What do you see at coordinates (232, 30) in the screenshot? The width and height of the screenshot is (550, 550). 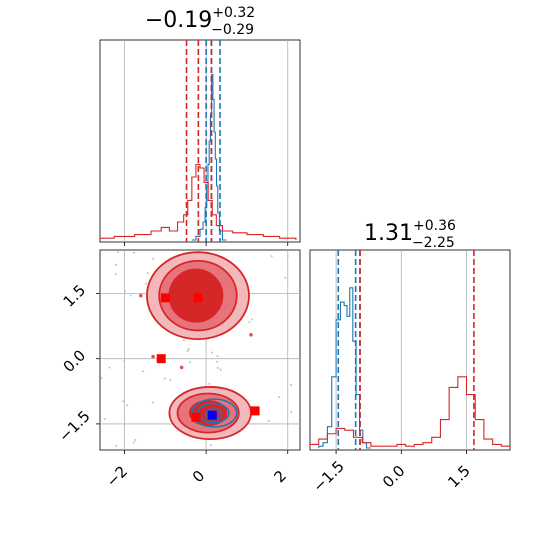 I see `title-lower-1: −0.29` at bounding box center [232, 30].